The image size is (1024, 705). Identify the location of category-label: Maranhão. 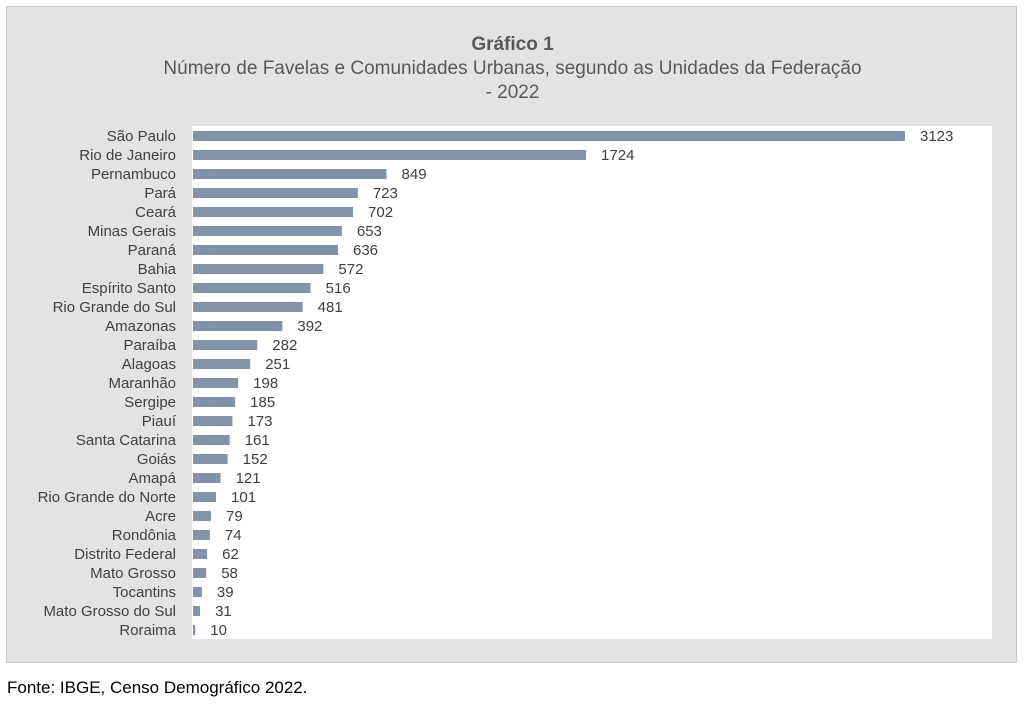
(142, 383).